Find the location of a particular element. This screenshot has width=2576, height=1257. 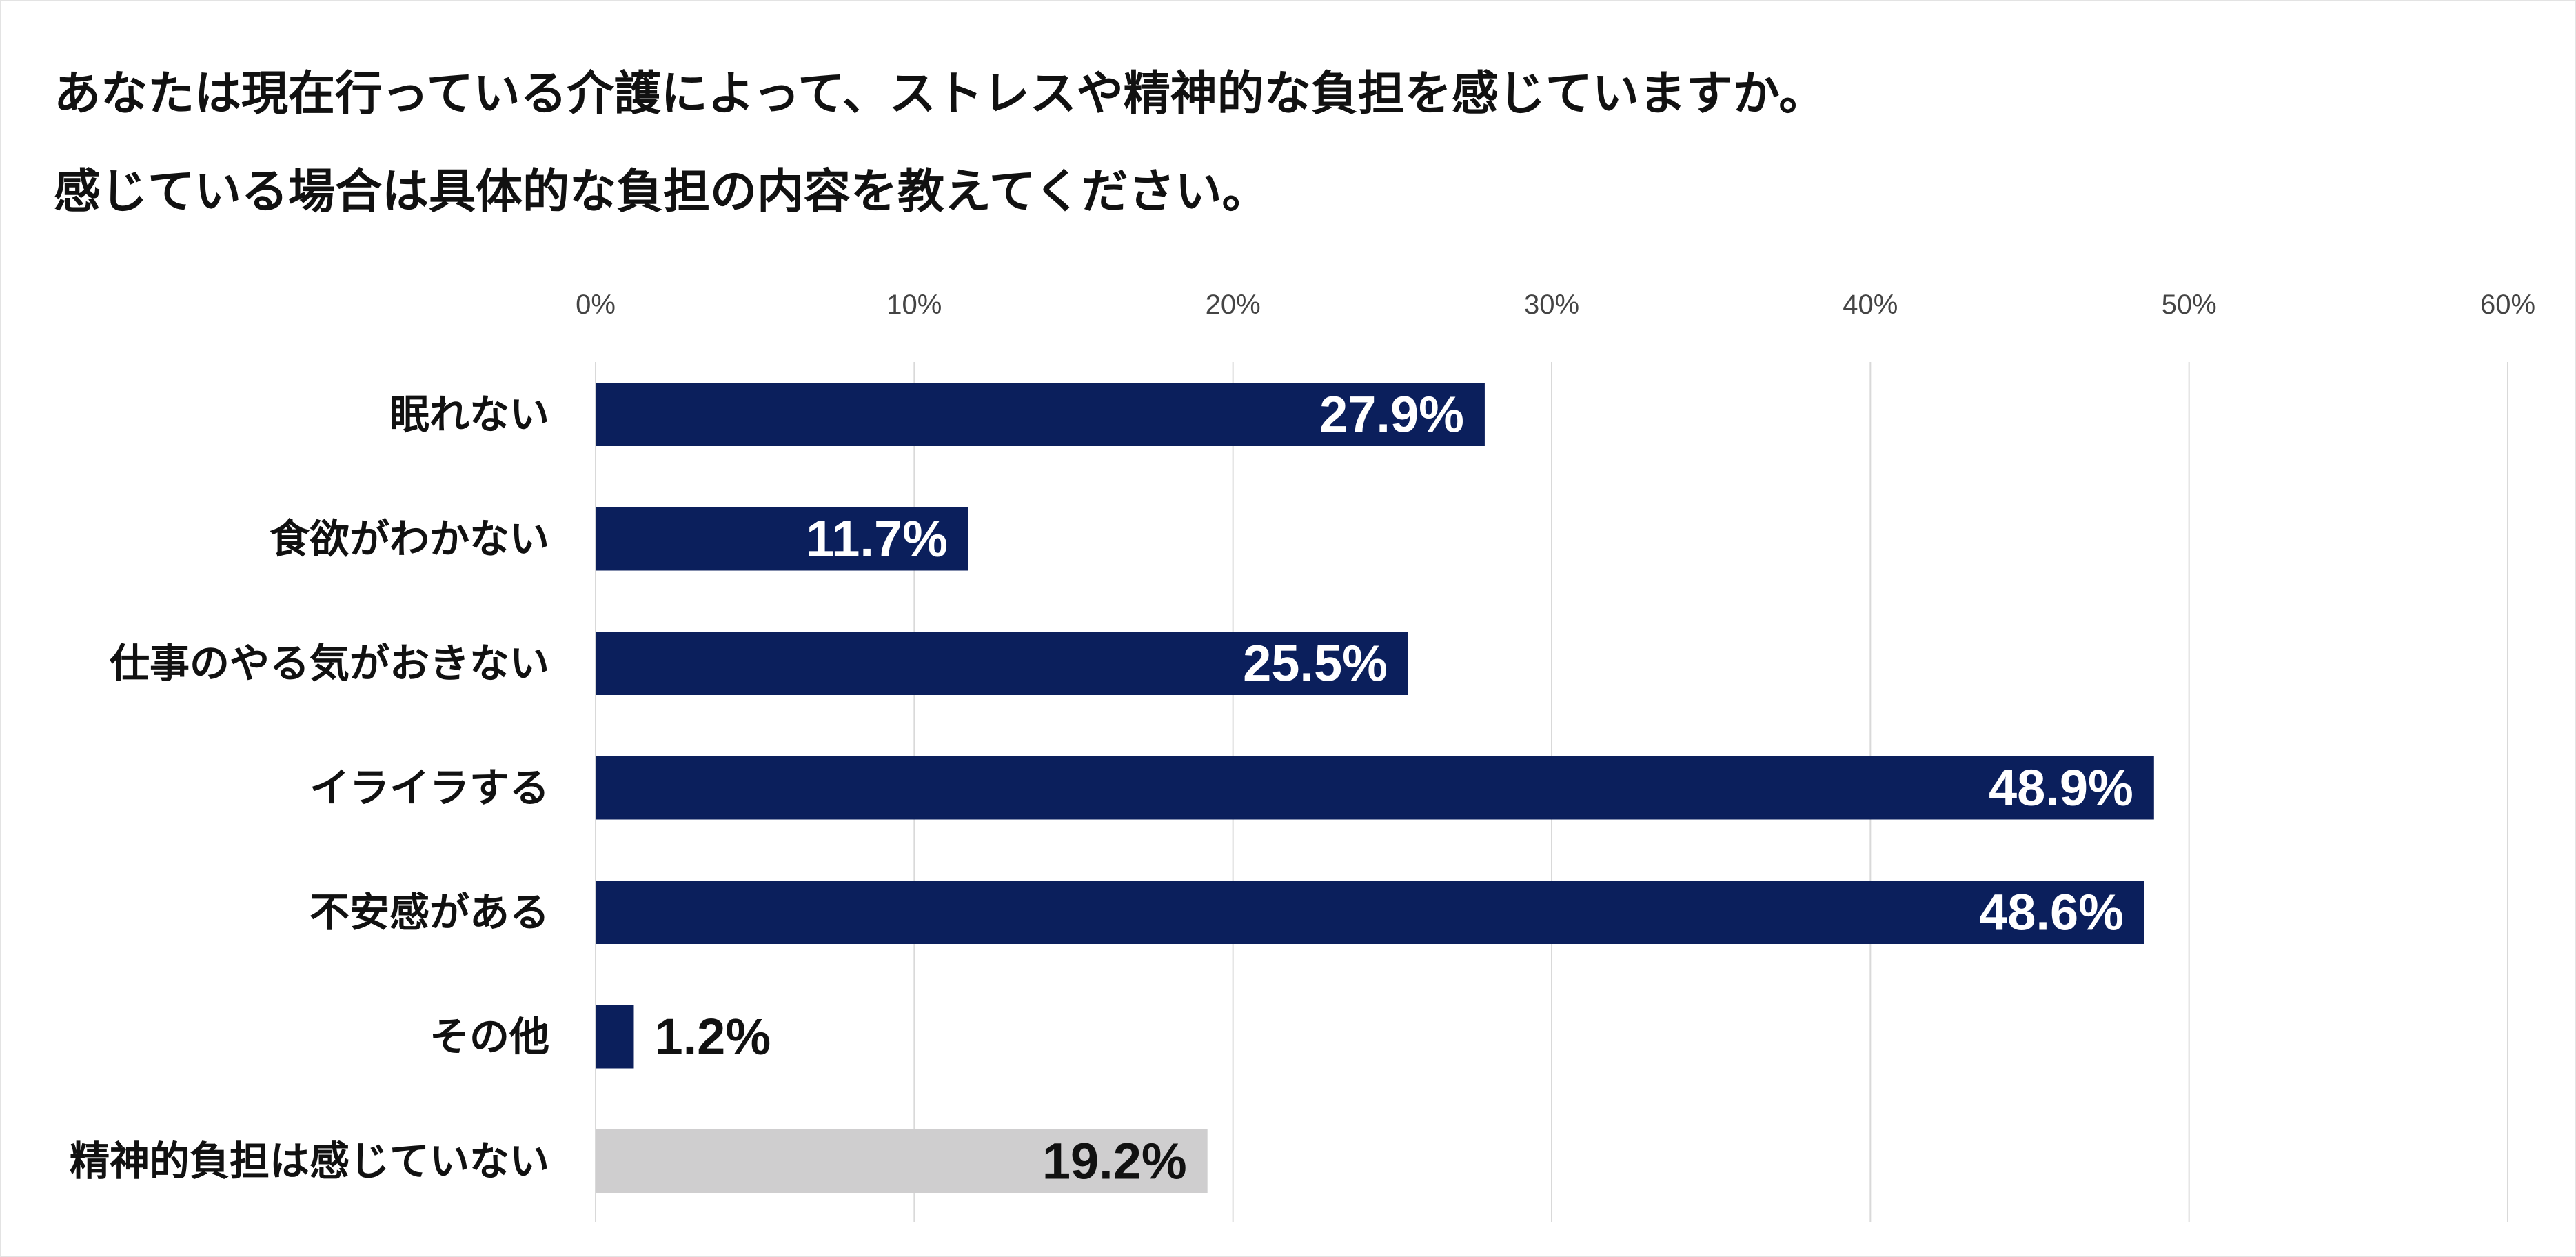

x-tick-label: 40% is located at coordinates (1870, 305).